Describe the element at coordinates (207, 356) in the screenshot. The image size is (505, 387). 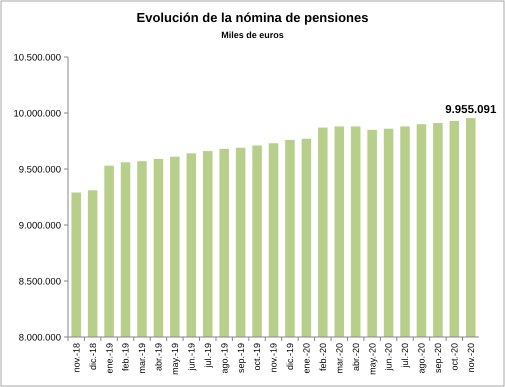
I see `x-tick-label: jul.-19` at that location.